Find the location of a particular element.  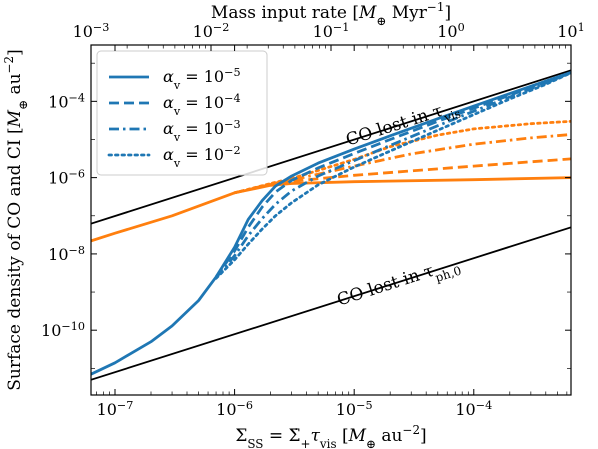

series-line-orange-dotted is located at coordinates (402, 157).